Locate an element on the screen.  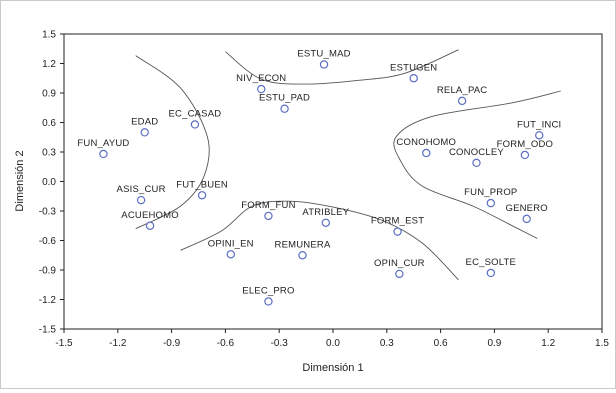
point-label: ESTU_PAD is located at coordinates (284, 98).